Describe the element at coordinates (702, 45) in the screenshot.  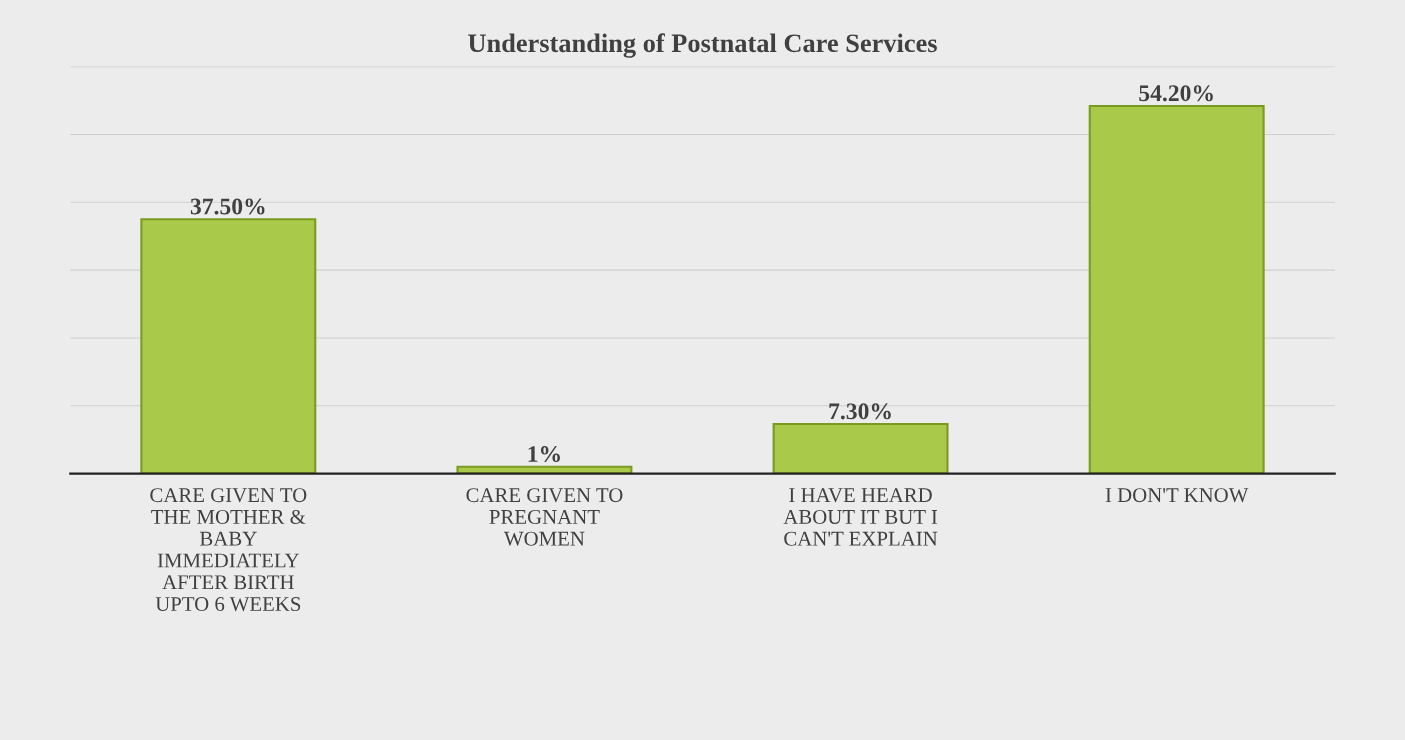
I see `chart-title: Understanding of Postnatal Care Services` at that location.